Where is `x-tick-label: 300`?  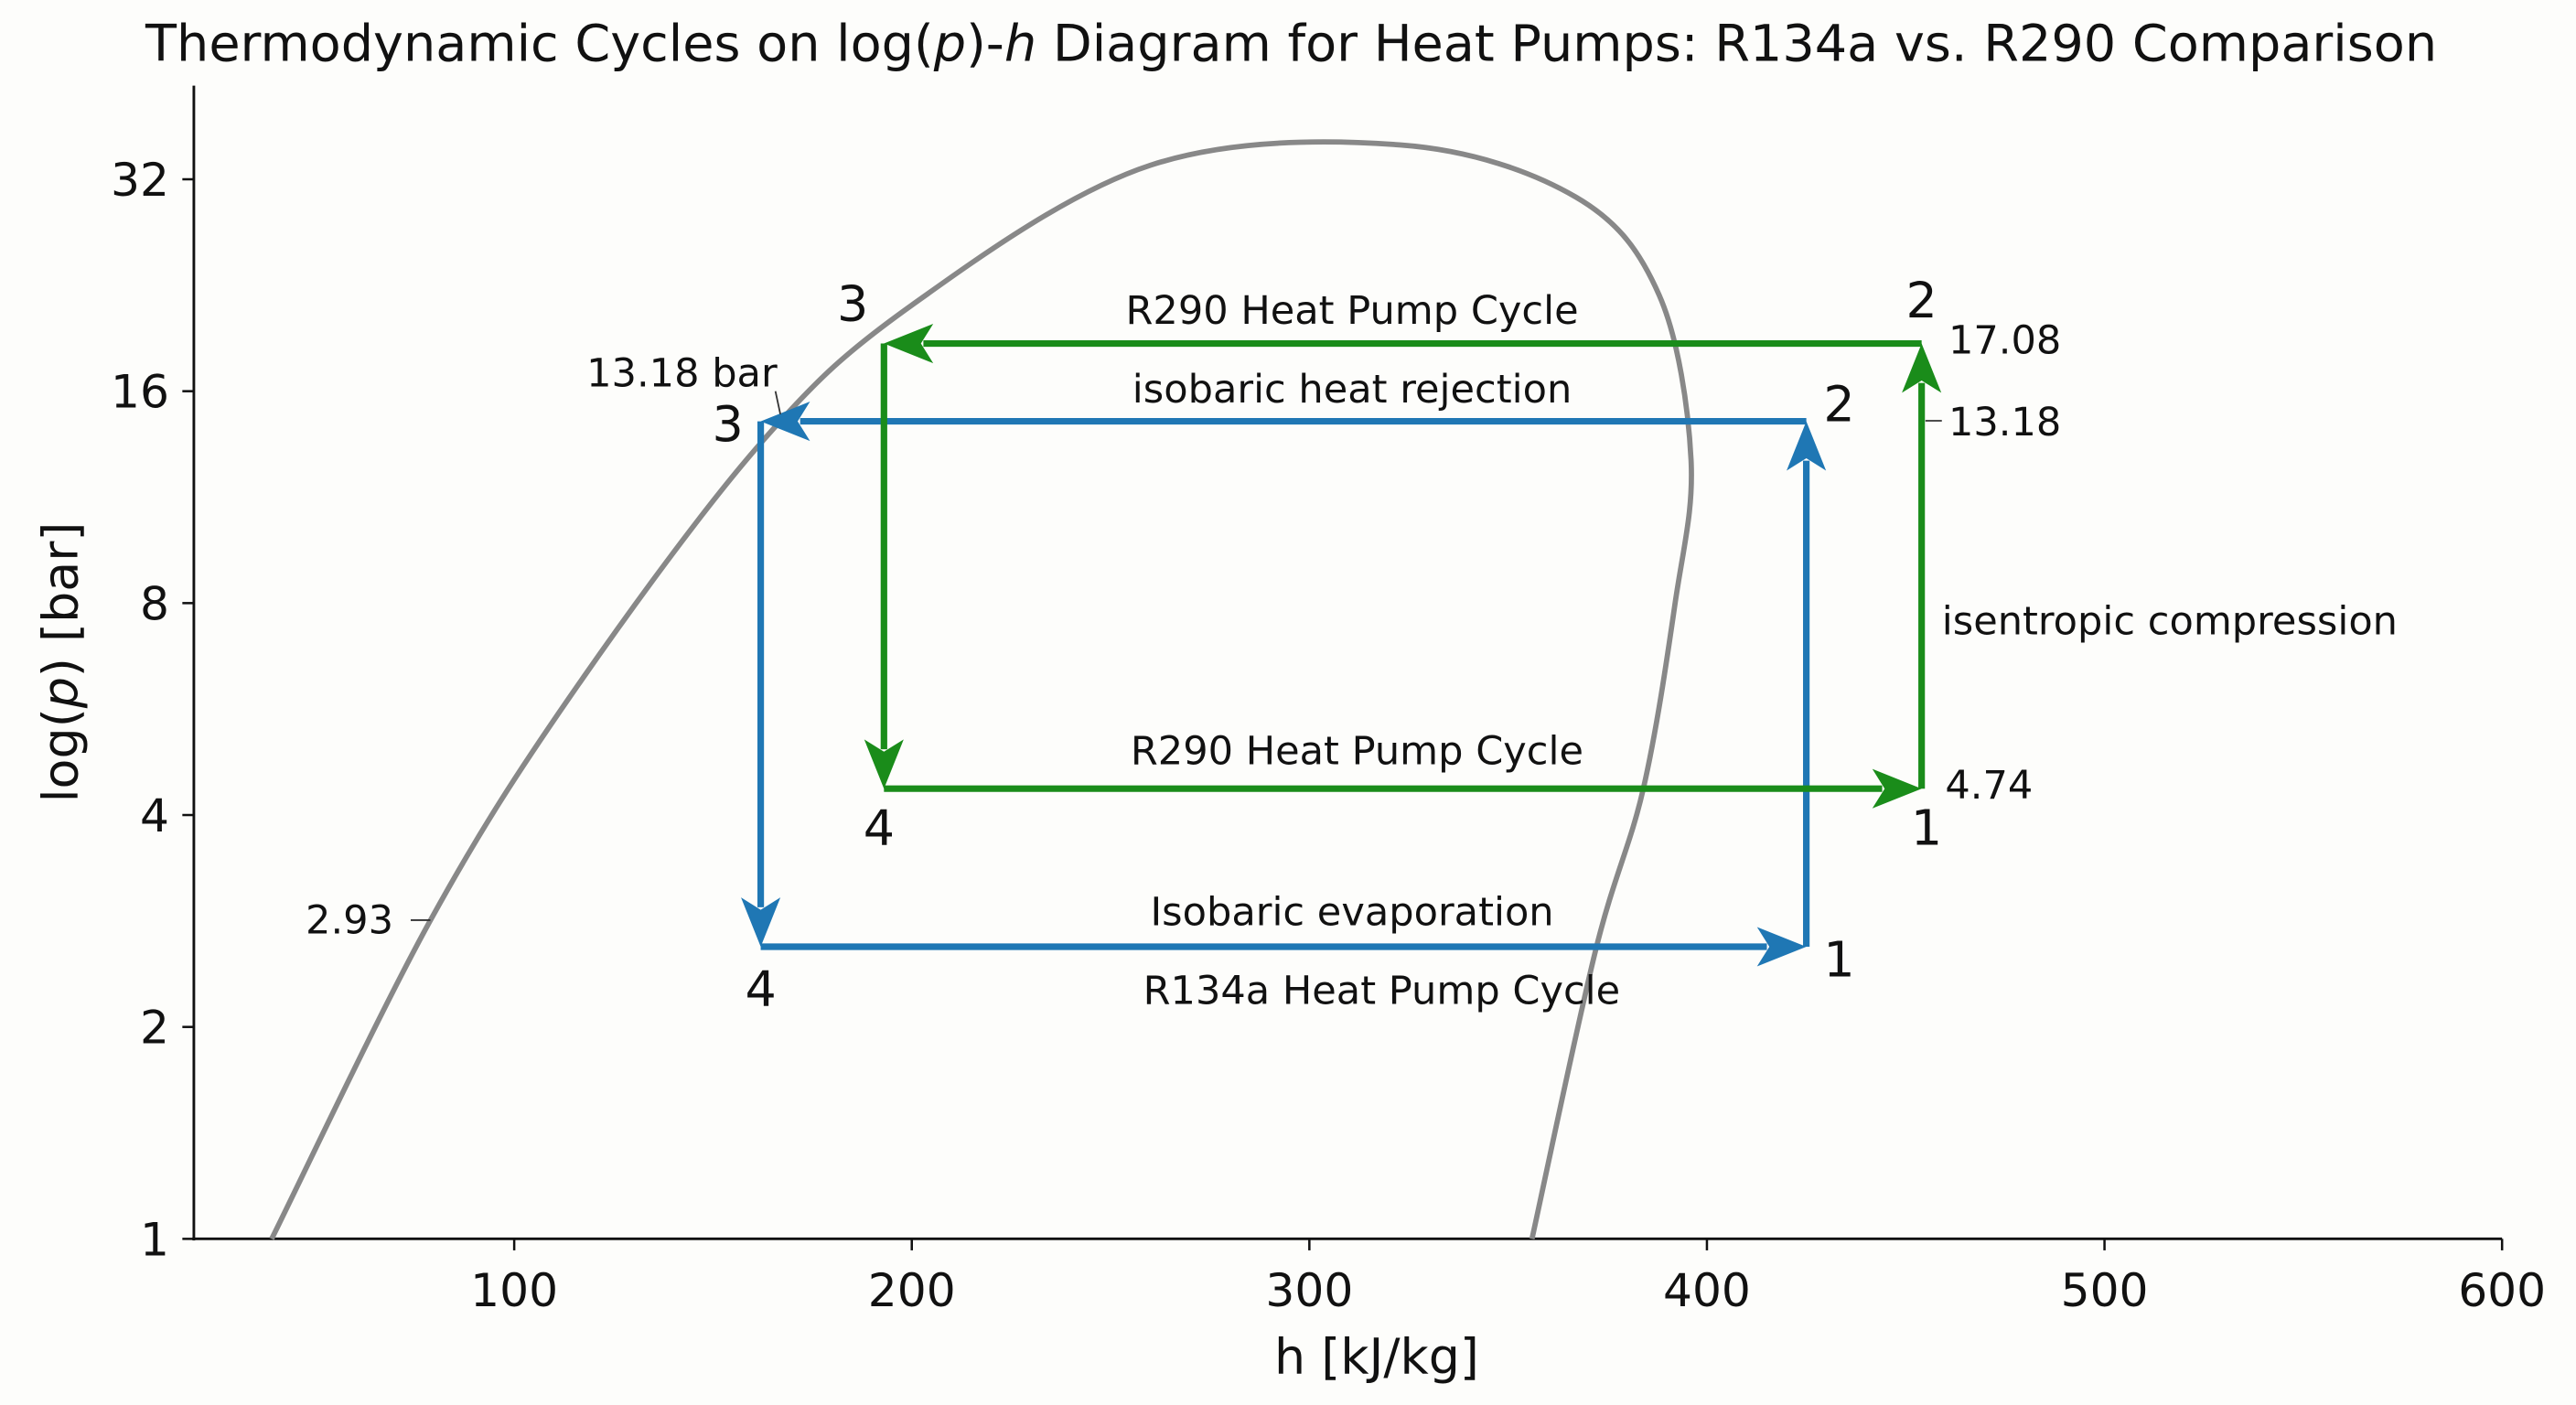 x-tick-label: 300 is located at coordinates (1309, 1290).